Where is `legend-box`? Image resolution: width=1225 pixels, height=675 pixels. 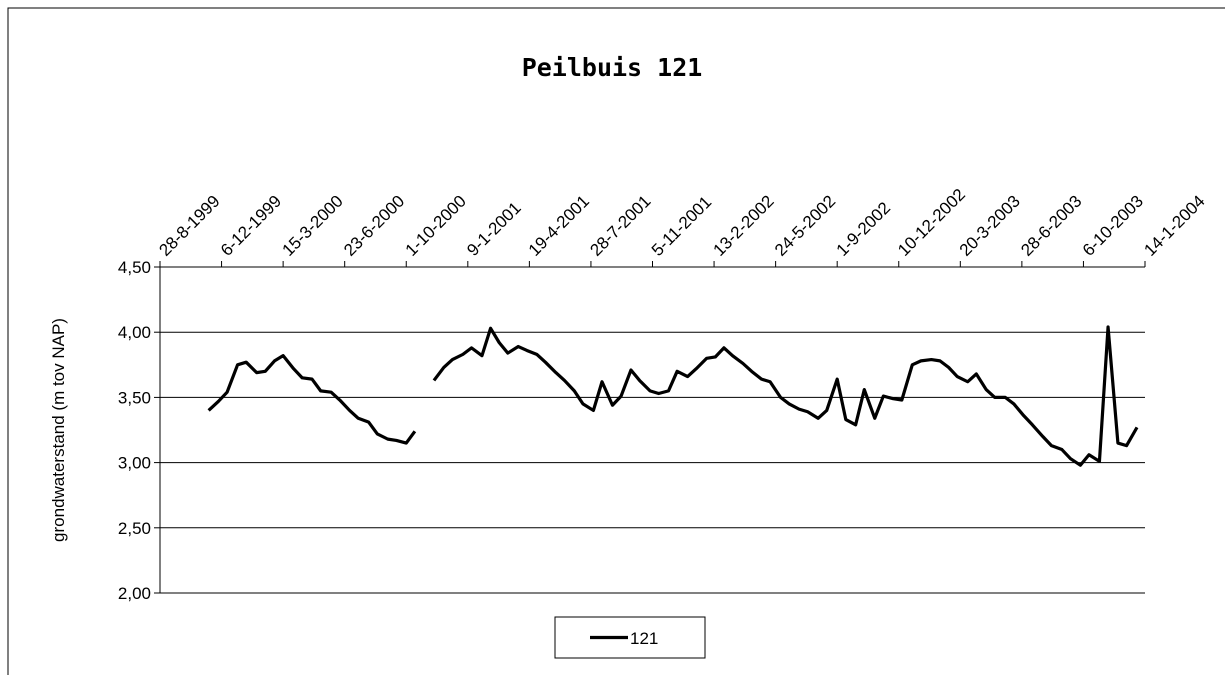
legend-box is located at coordinates (630, 637).